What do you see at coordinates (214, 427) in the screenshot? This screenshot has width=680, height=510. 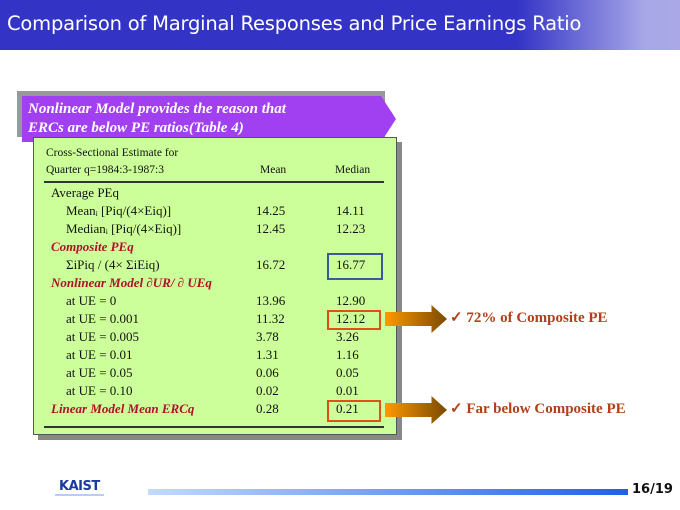 I see `bottom-rule` at bounding box center [214, 427].